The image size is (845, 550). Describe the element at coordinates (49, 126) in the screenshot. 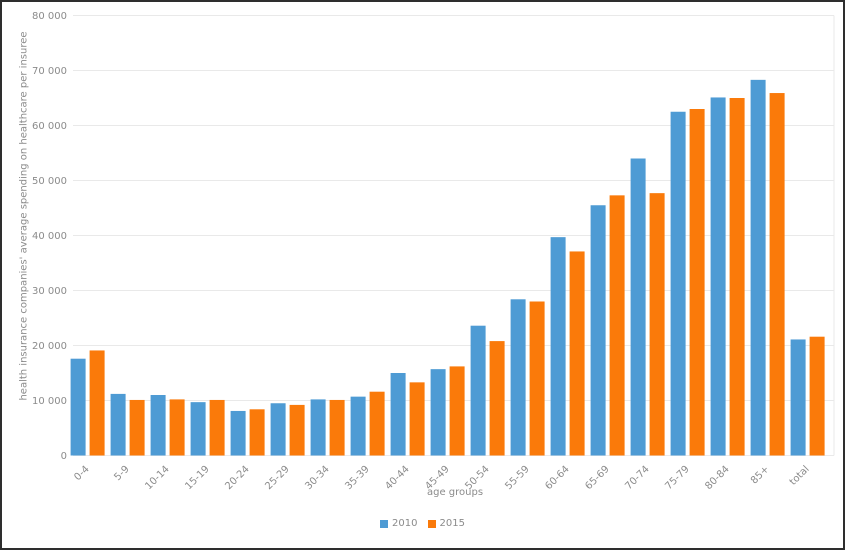

I see `y-tick-label-60000: 60 000` at that location.